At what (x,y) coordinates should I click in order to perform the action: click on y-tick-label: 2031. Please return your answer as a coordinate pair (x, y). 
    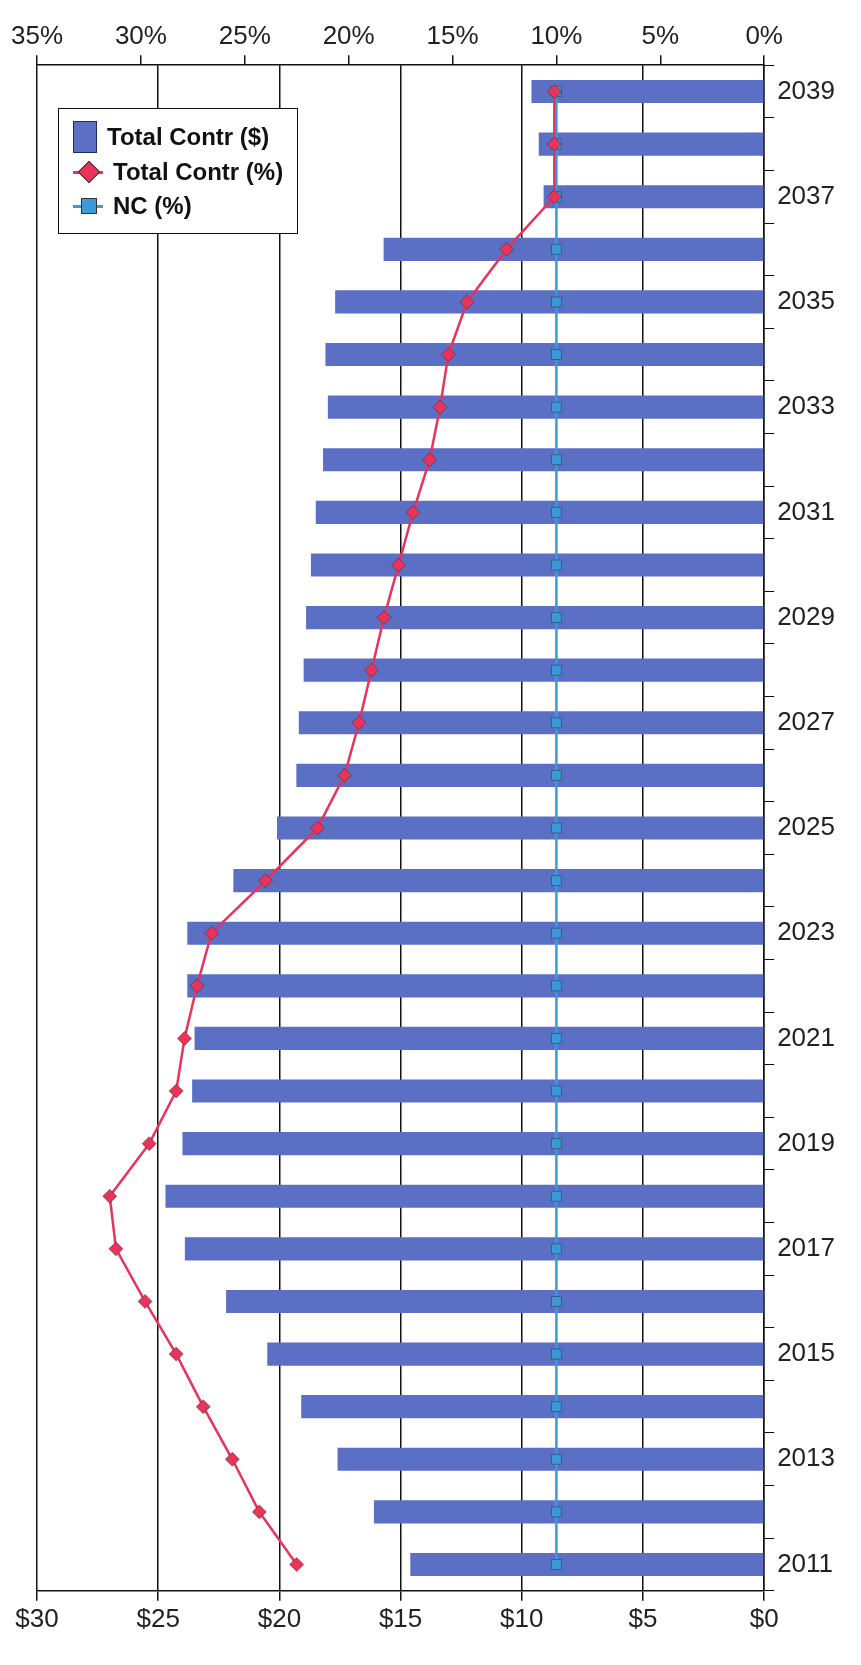
    Looking at the image, I should click on (806, 510).